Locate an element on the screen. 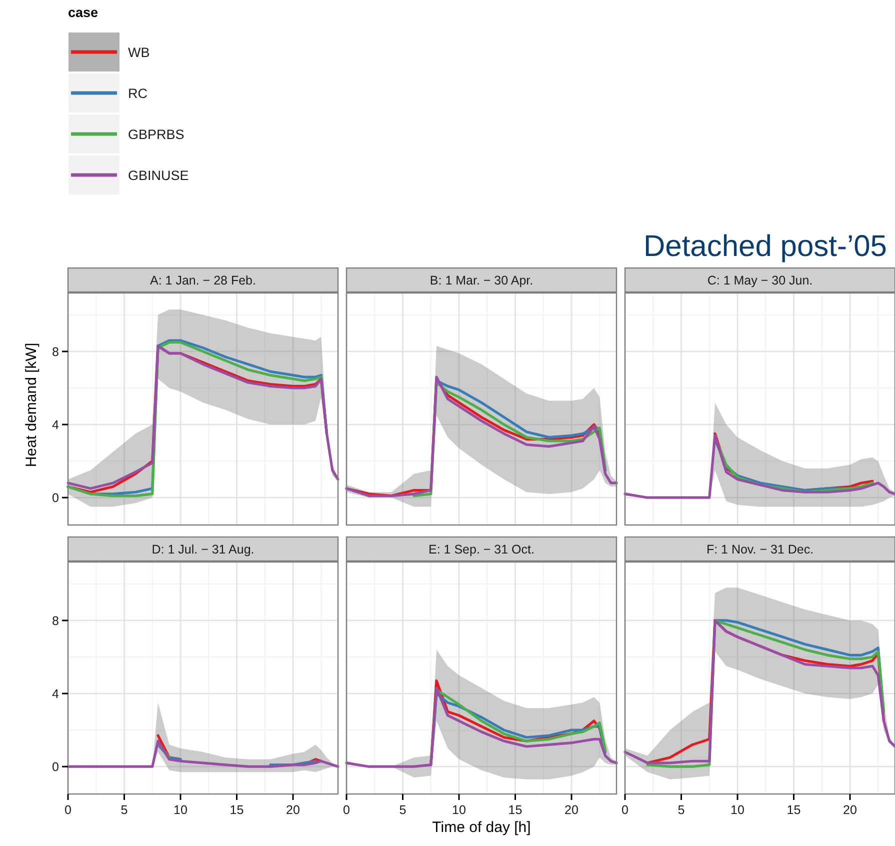 The height and width of the screenshot is (846, 895). chart-title: E: 1 Sep. − 31 Oct. is located at coordinates (481, 549).